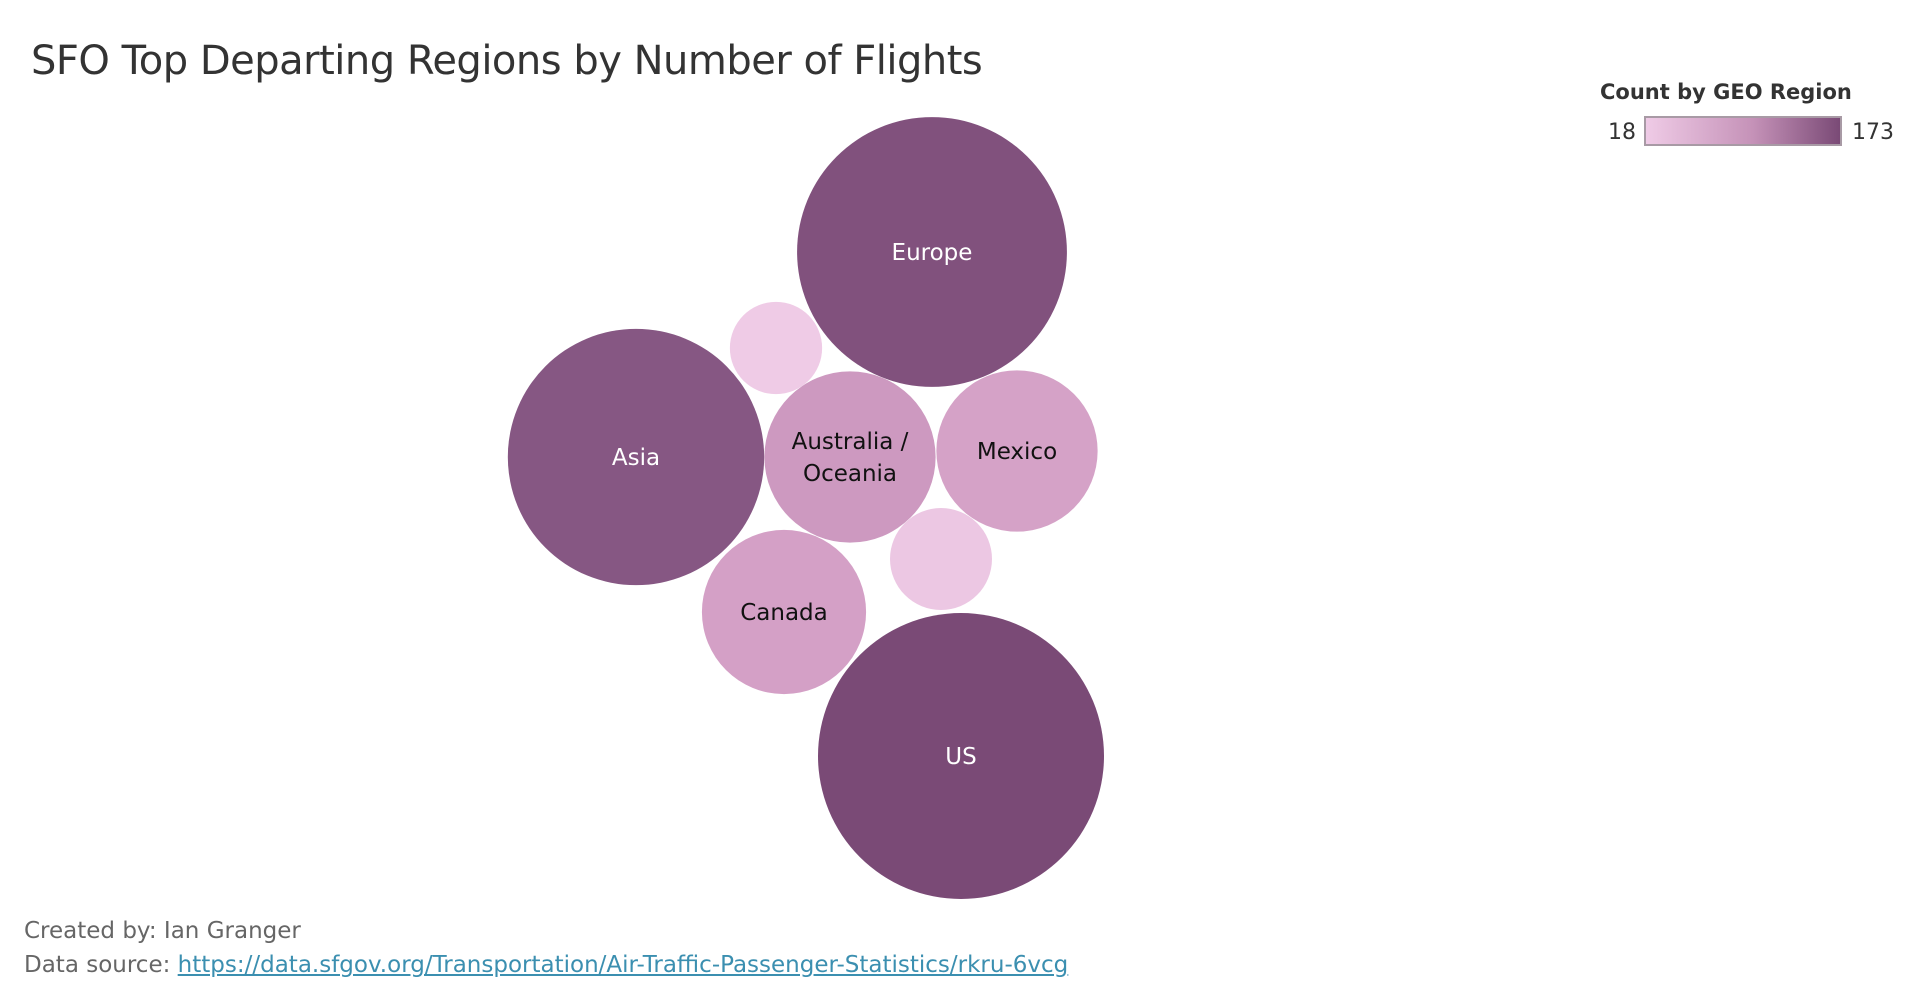  I want to click on legend-max-label: 173, so click(1873, 132).